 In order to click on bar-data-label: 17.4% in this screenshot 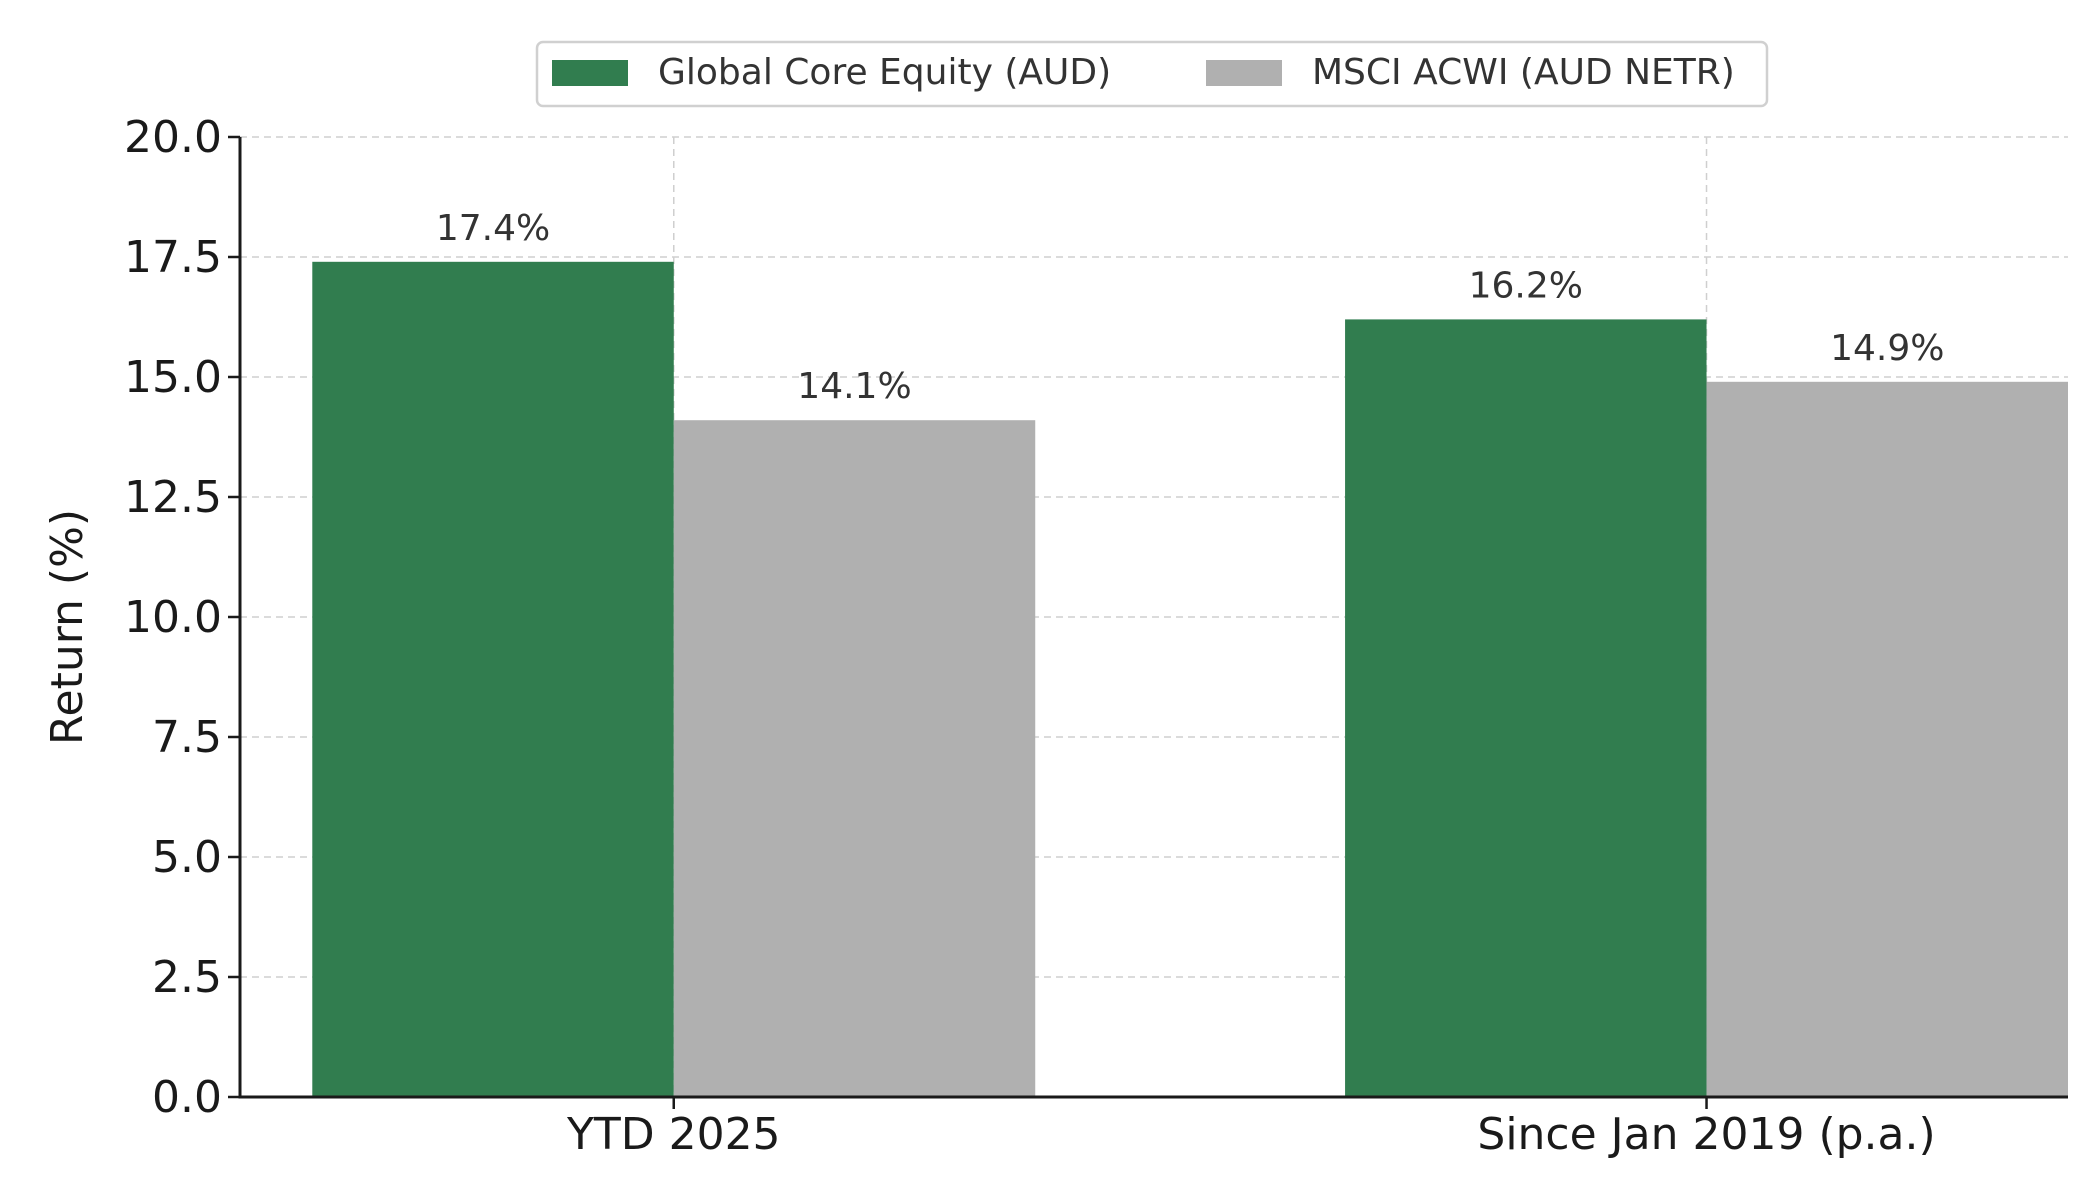, I will do `click(493, 228)`.